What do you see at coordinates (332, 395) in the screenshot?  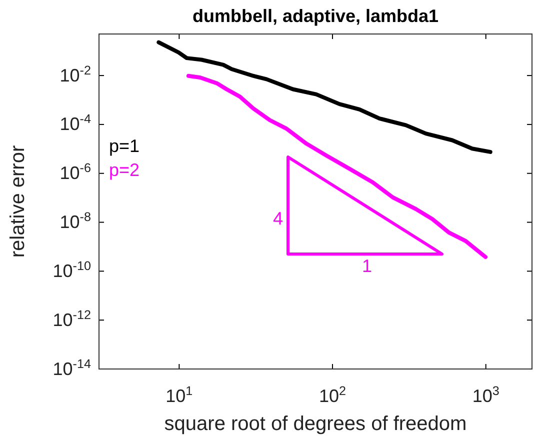 I see `x-tick-label: 10$^{2}$` at bounding box center [332, 395].